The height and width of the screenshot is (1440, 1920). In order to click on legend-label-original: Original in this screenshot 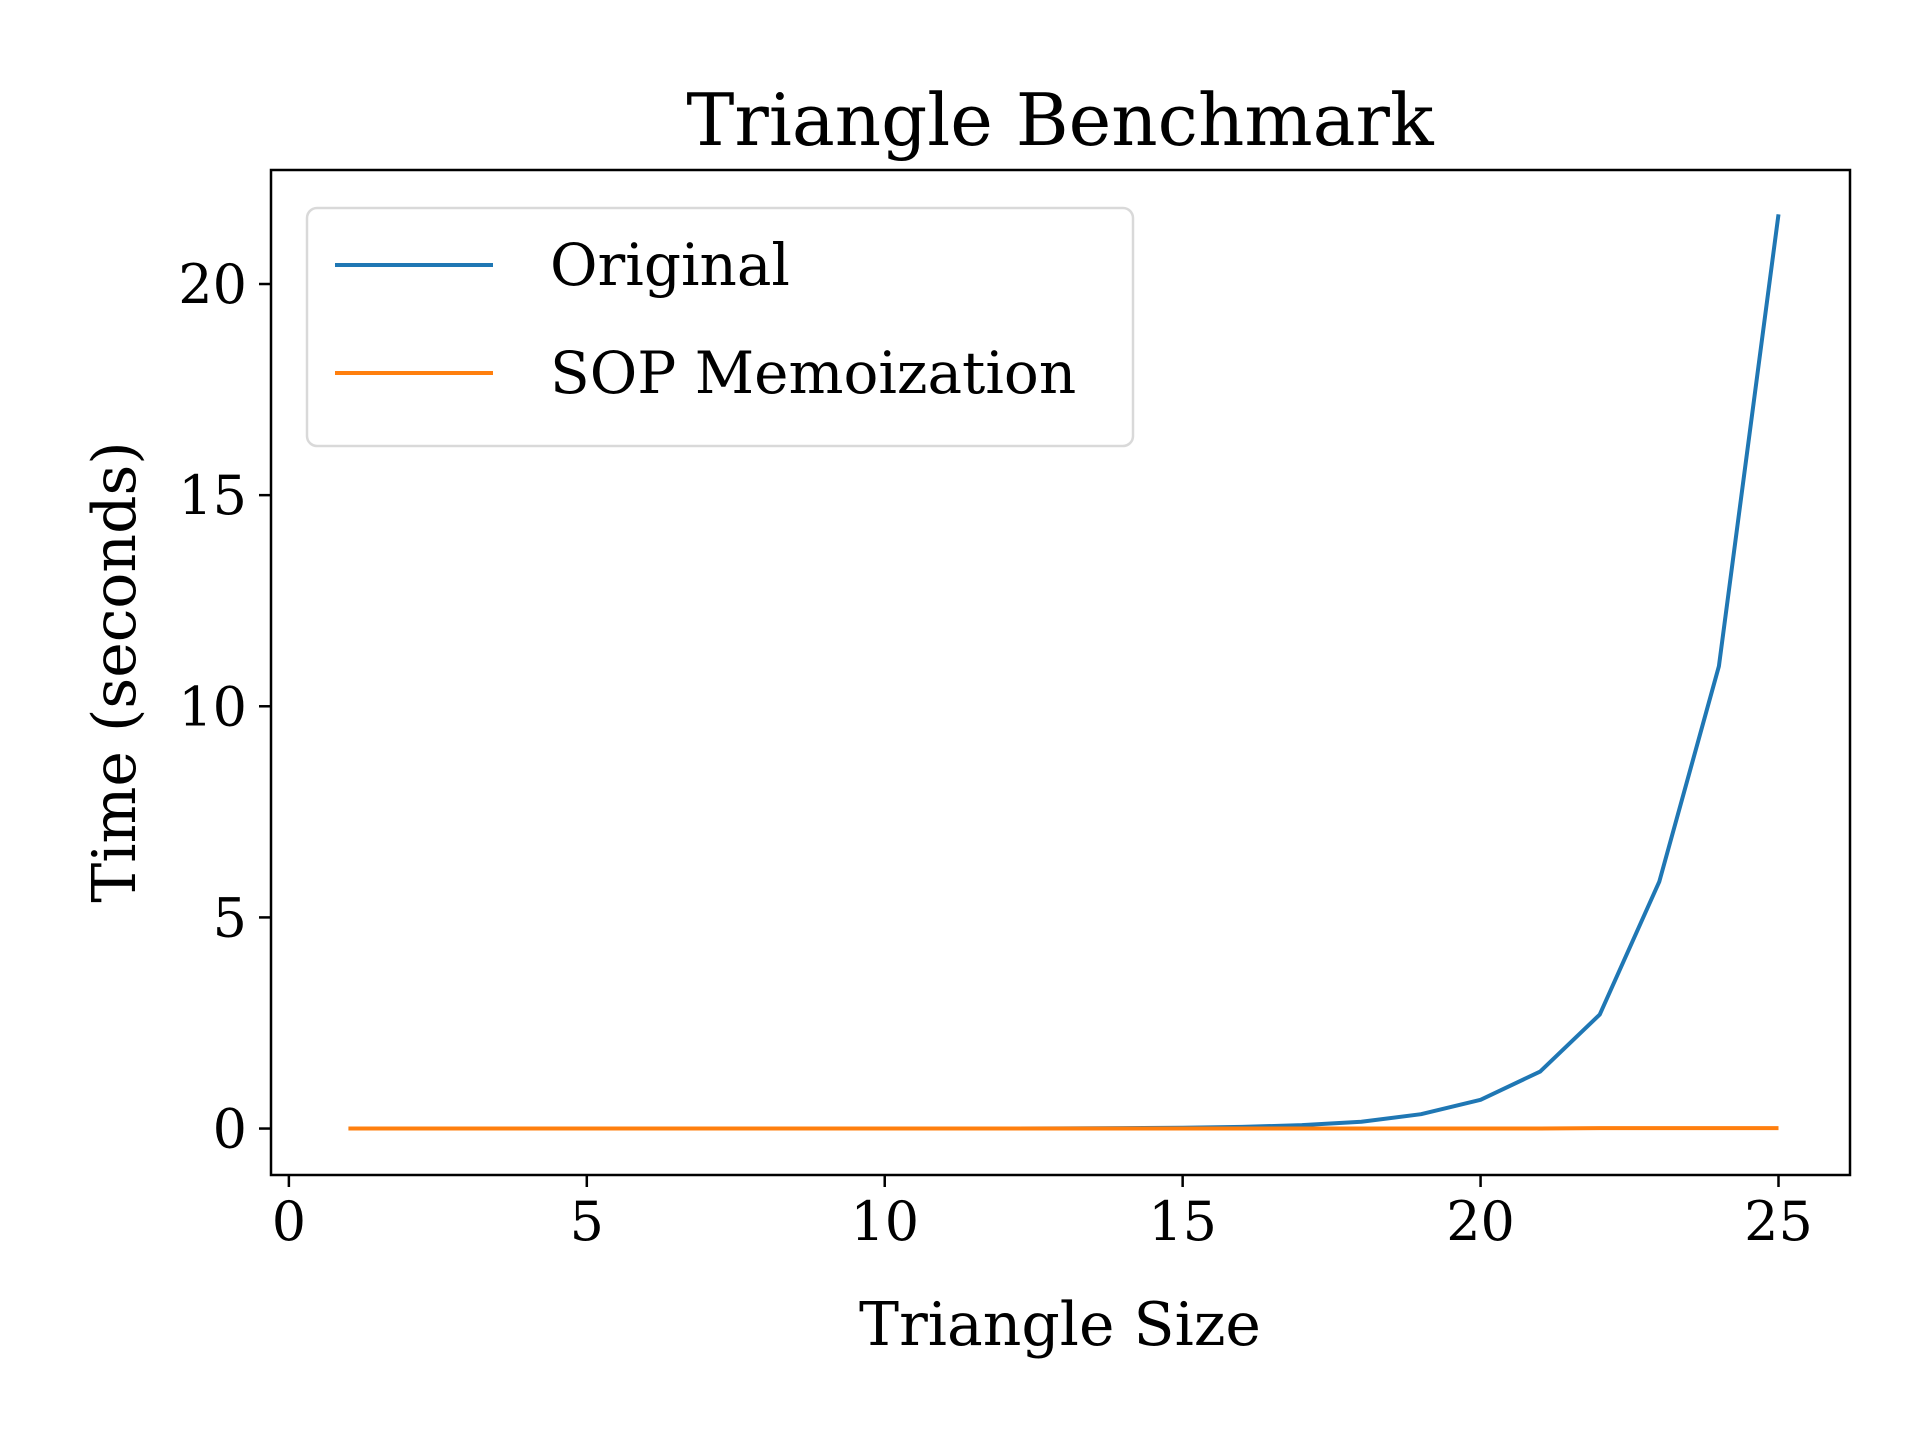, I will do `click(670, 265)`.